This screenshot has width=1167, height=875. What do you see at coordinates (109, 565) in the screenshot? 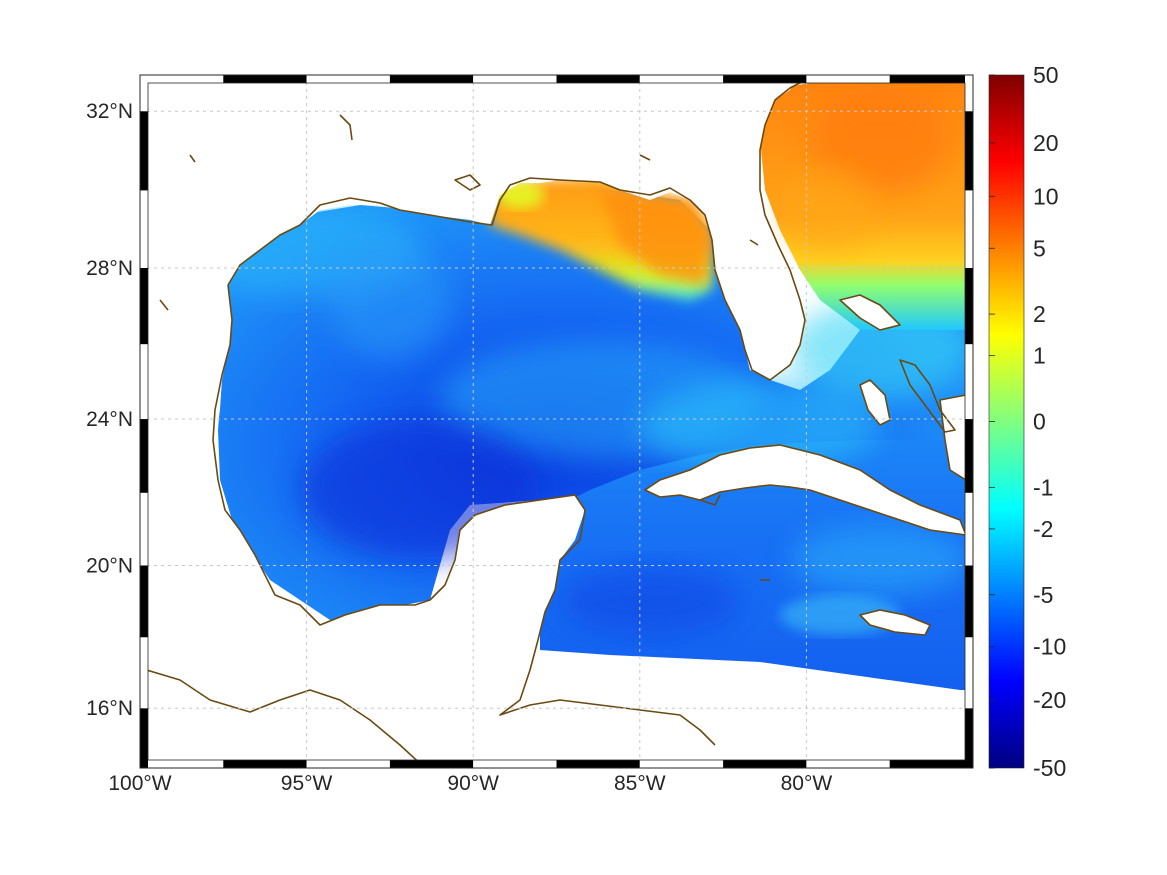
I see `lat-tick-label: 20°N` at bounding box center [109, 565].